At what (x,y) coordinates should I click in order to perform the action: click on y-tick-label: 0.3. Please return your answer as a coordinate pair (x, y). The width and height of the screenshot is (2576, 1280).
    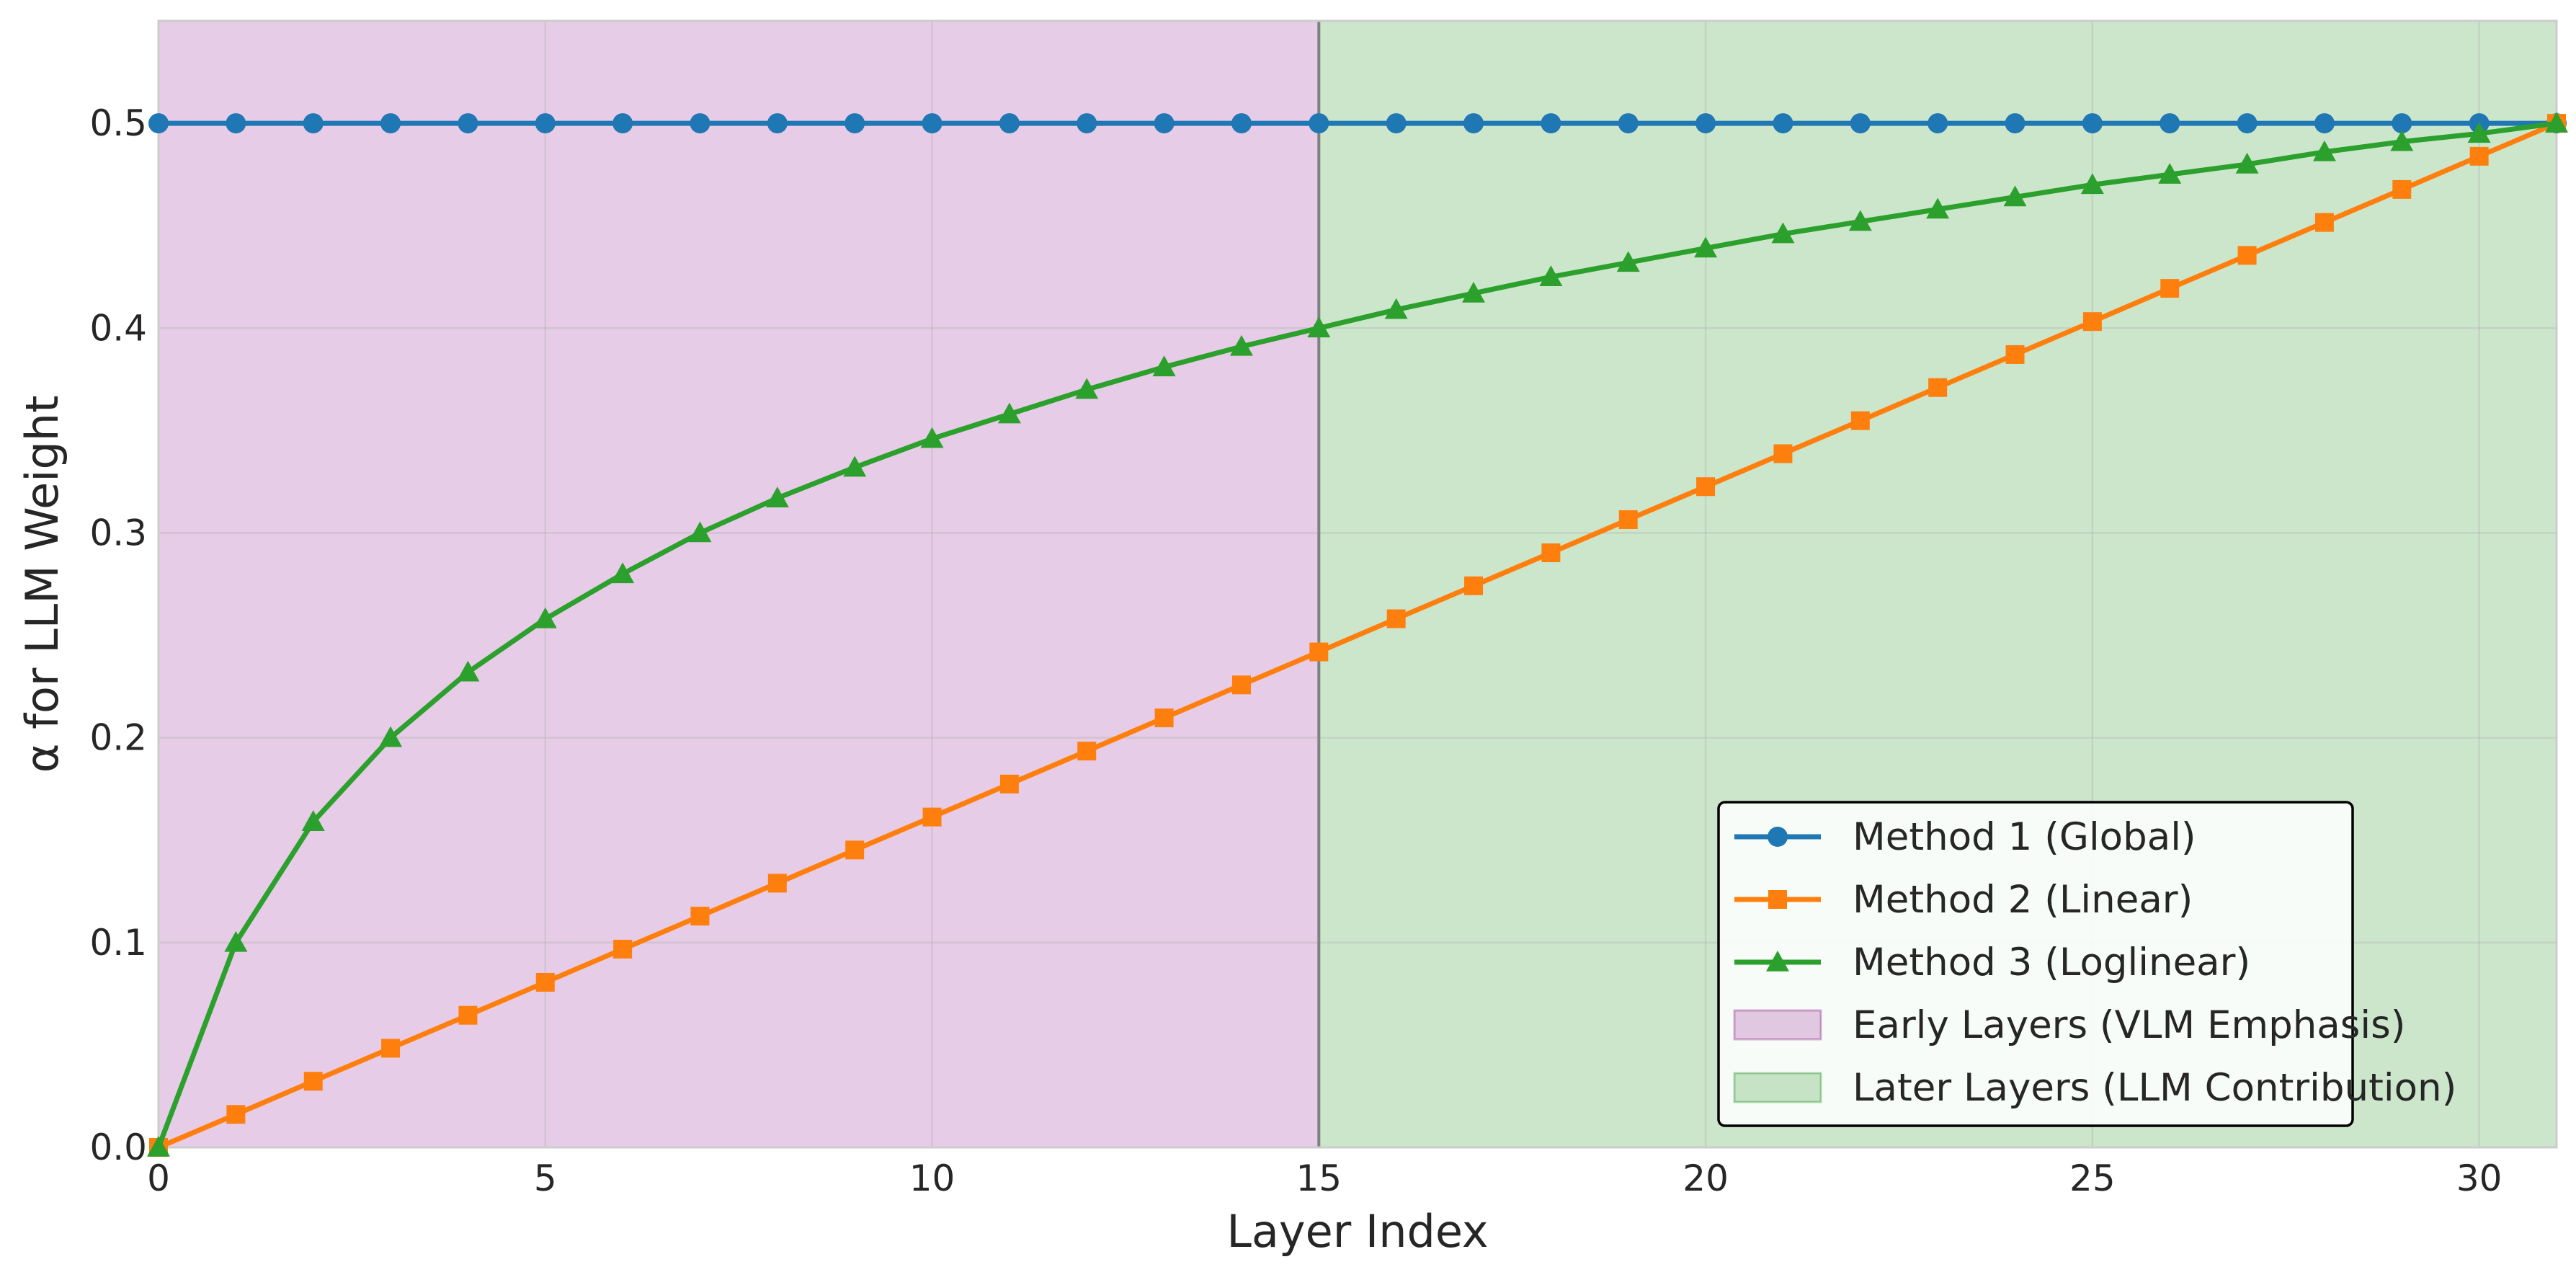
    Looking at the image, I should click on (118, 533).